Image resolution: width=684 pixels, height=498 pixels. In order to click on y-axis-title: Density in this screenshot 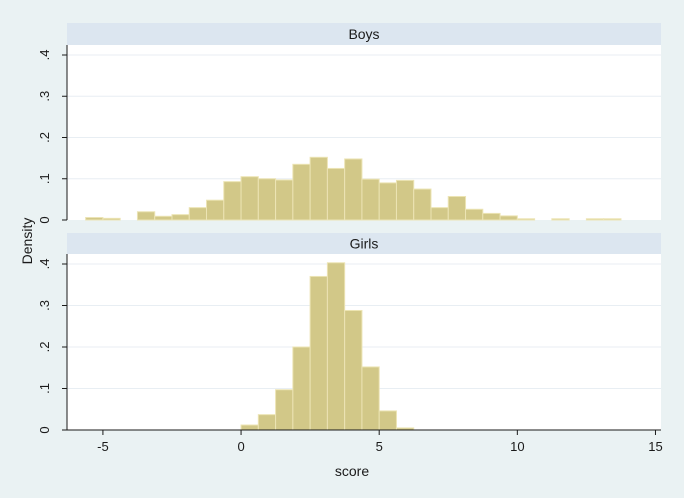, I will do `click(27, 241)`.